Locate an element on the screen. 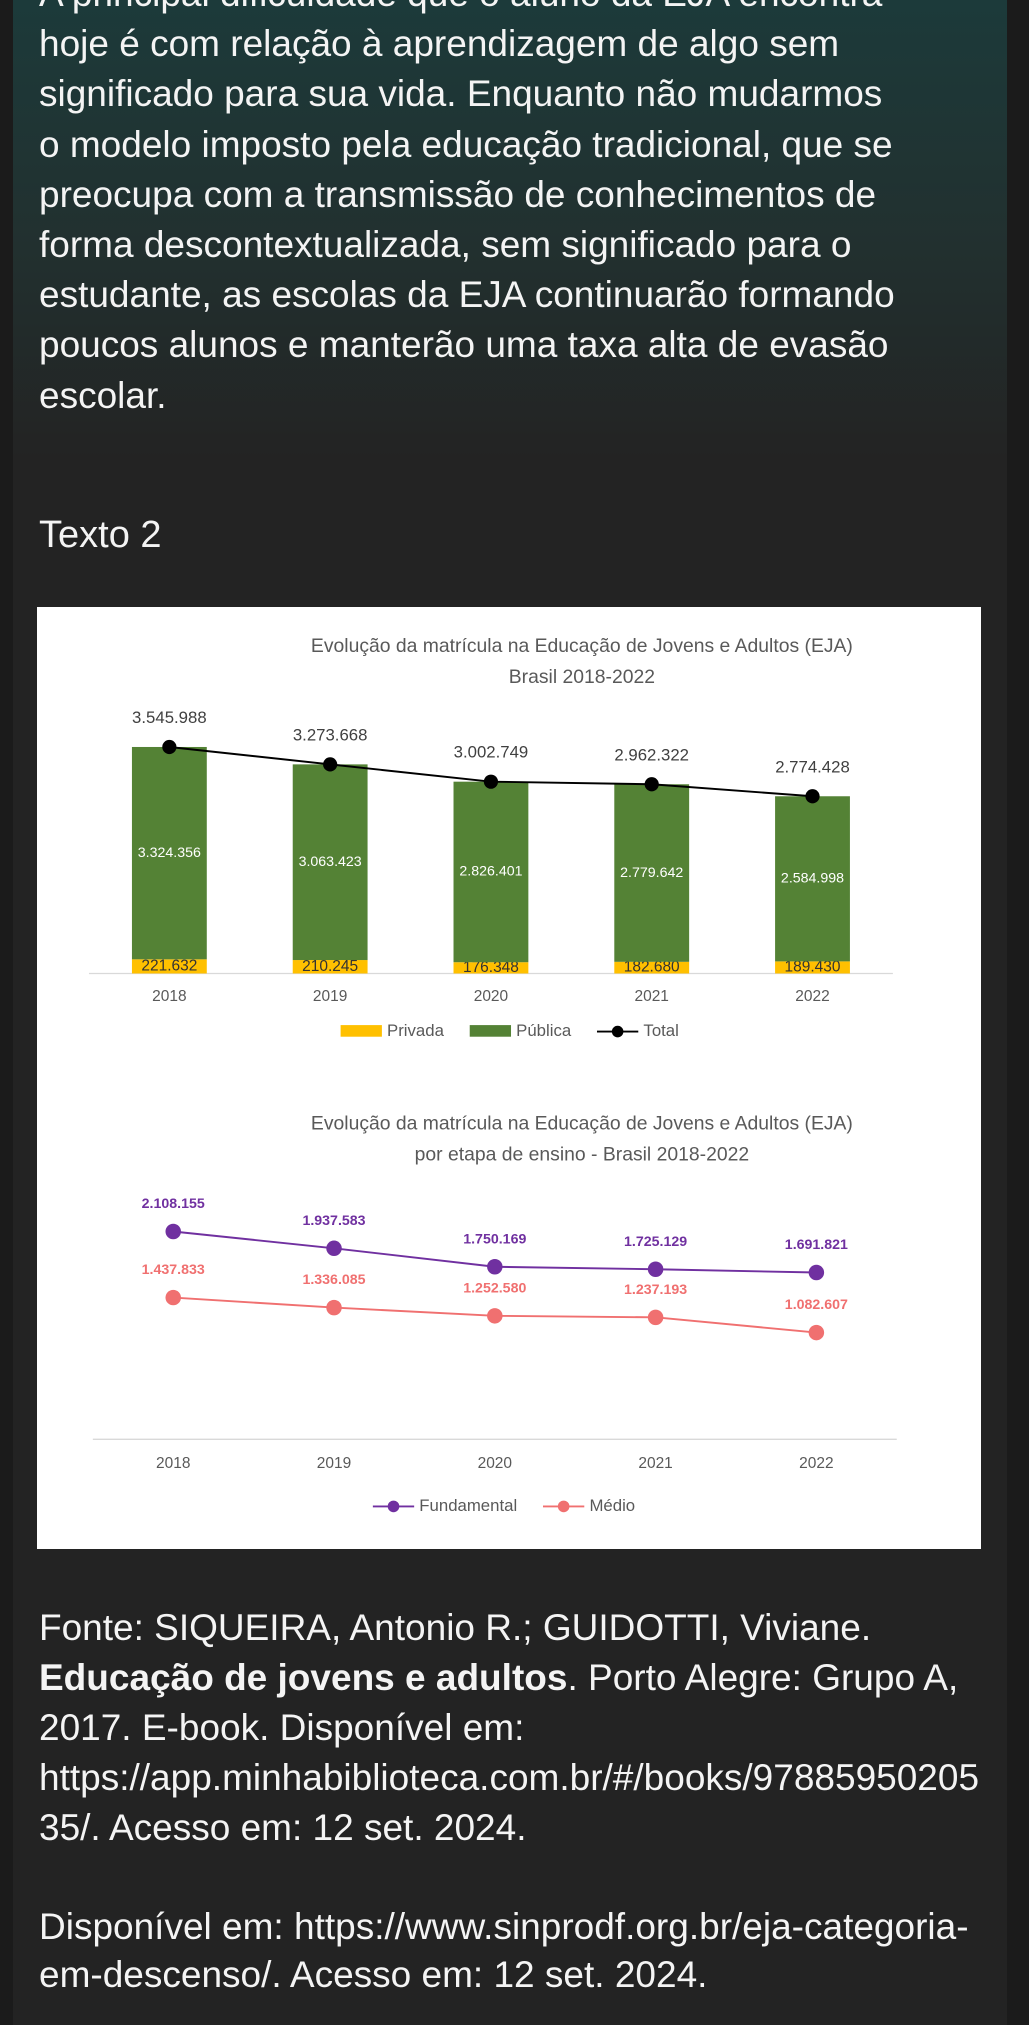 The width and height of the screenshot is (1029, 2025). data-label: 2.826.401 is located at coordinates (490, 872).